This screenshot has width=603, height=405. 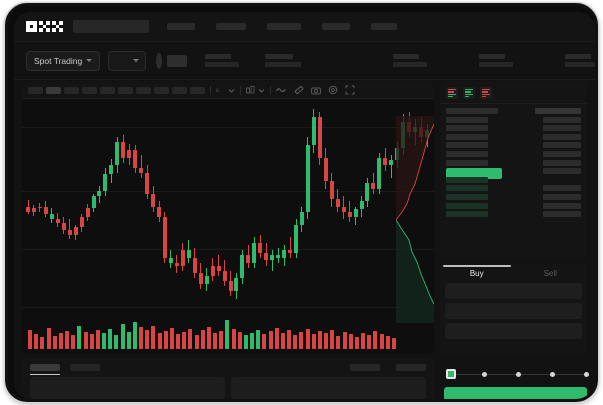 I want to click on trading-pair-dropdown, so click(x=127, y=60).